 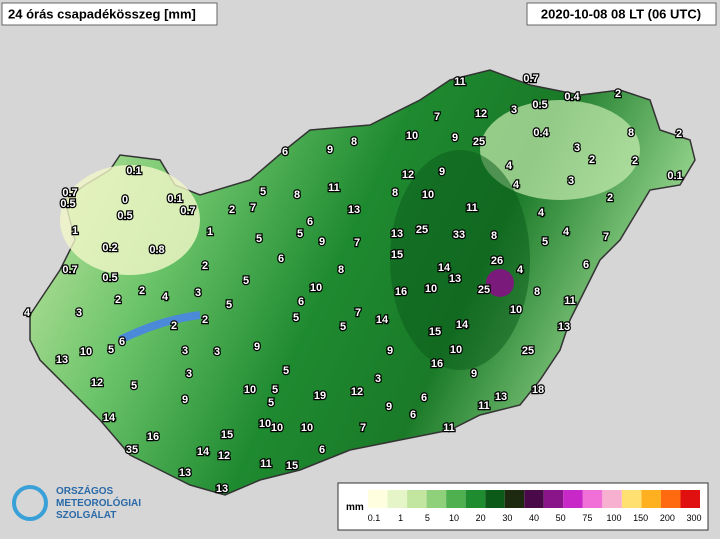 What do you see at coordinates (587, 518) in the screenshot?
I see `legend-label: 75` at bounding box center [587, 518].